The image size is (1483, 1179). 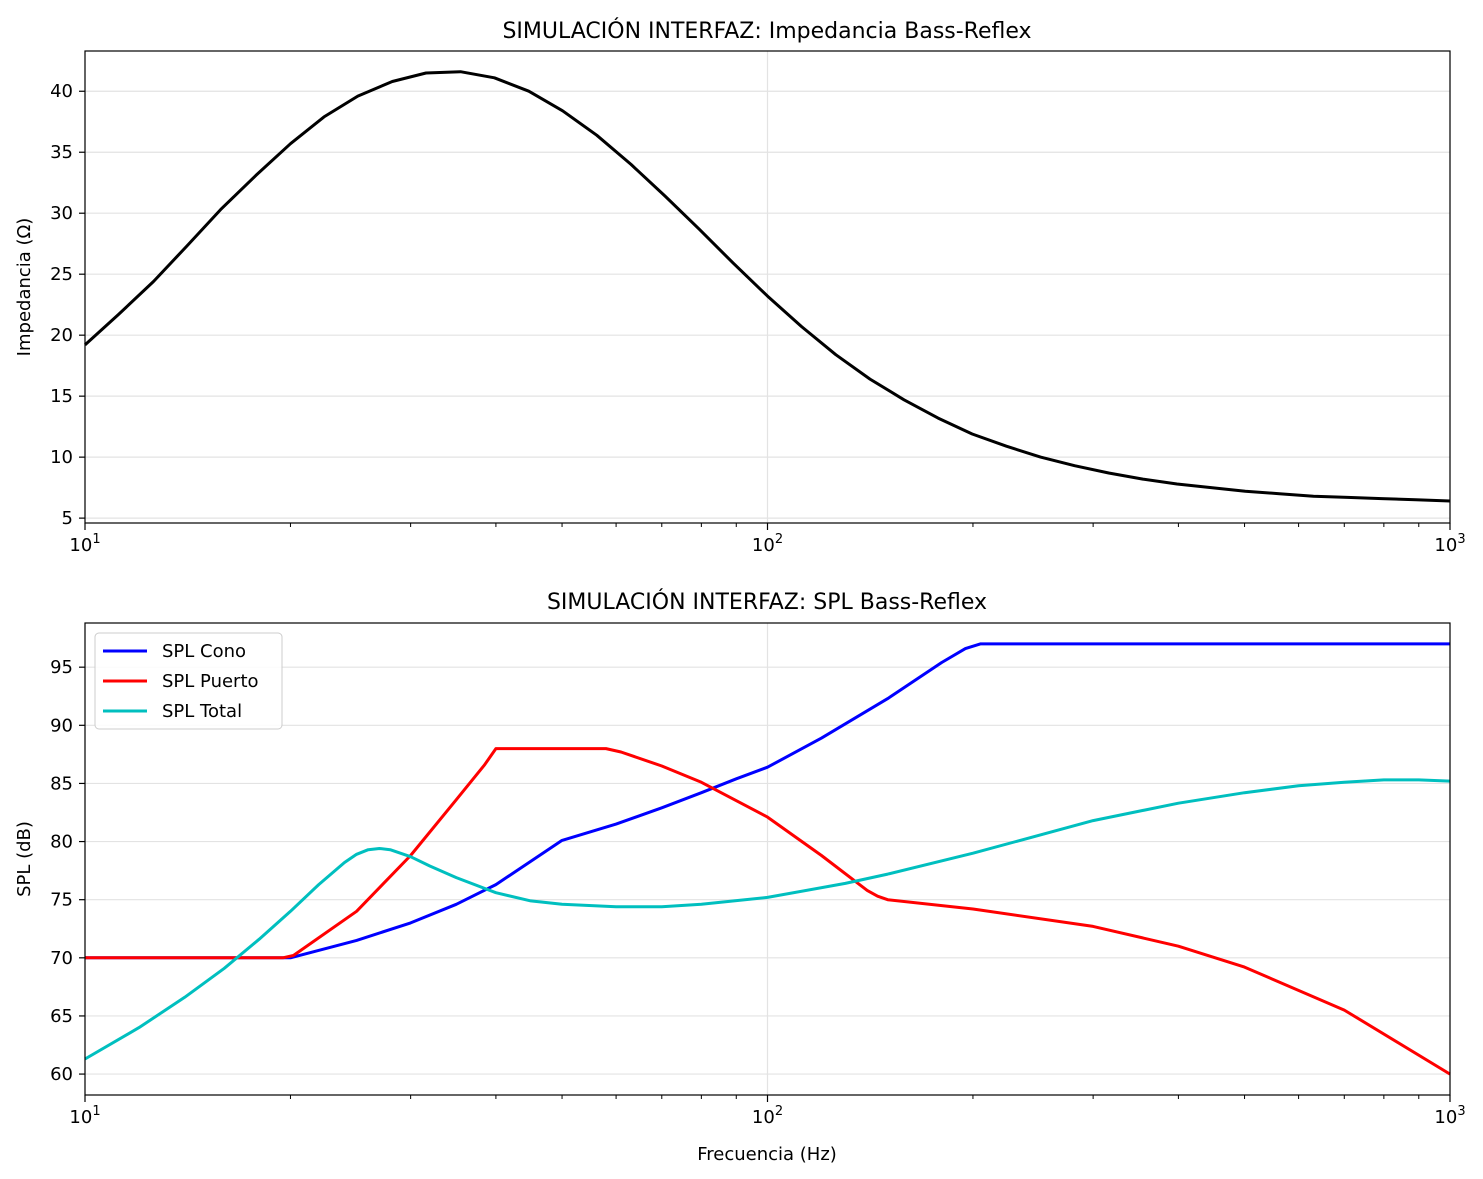 I want to click on spl-x-axis-label: Frecuencia (Hz), so click(x=767, y=1154).